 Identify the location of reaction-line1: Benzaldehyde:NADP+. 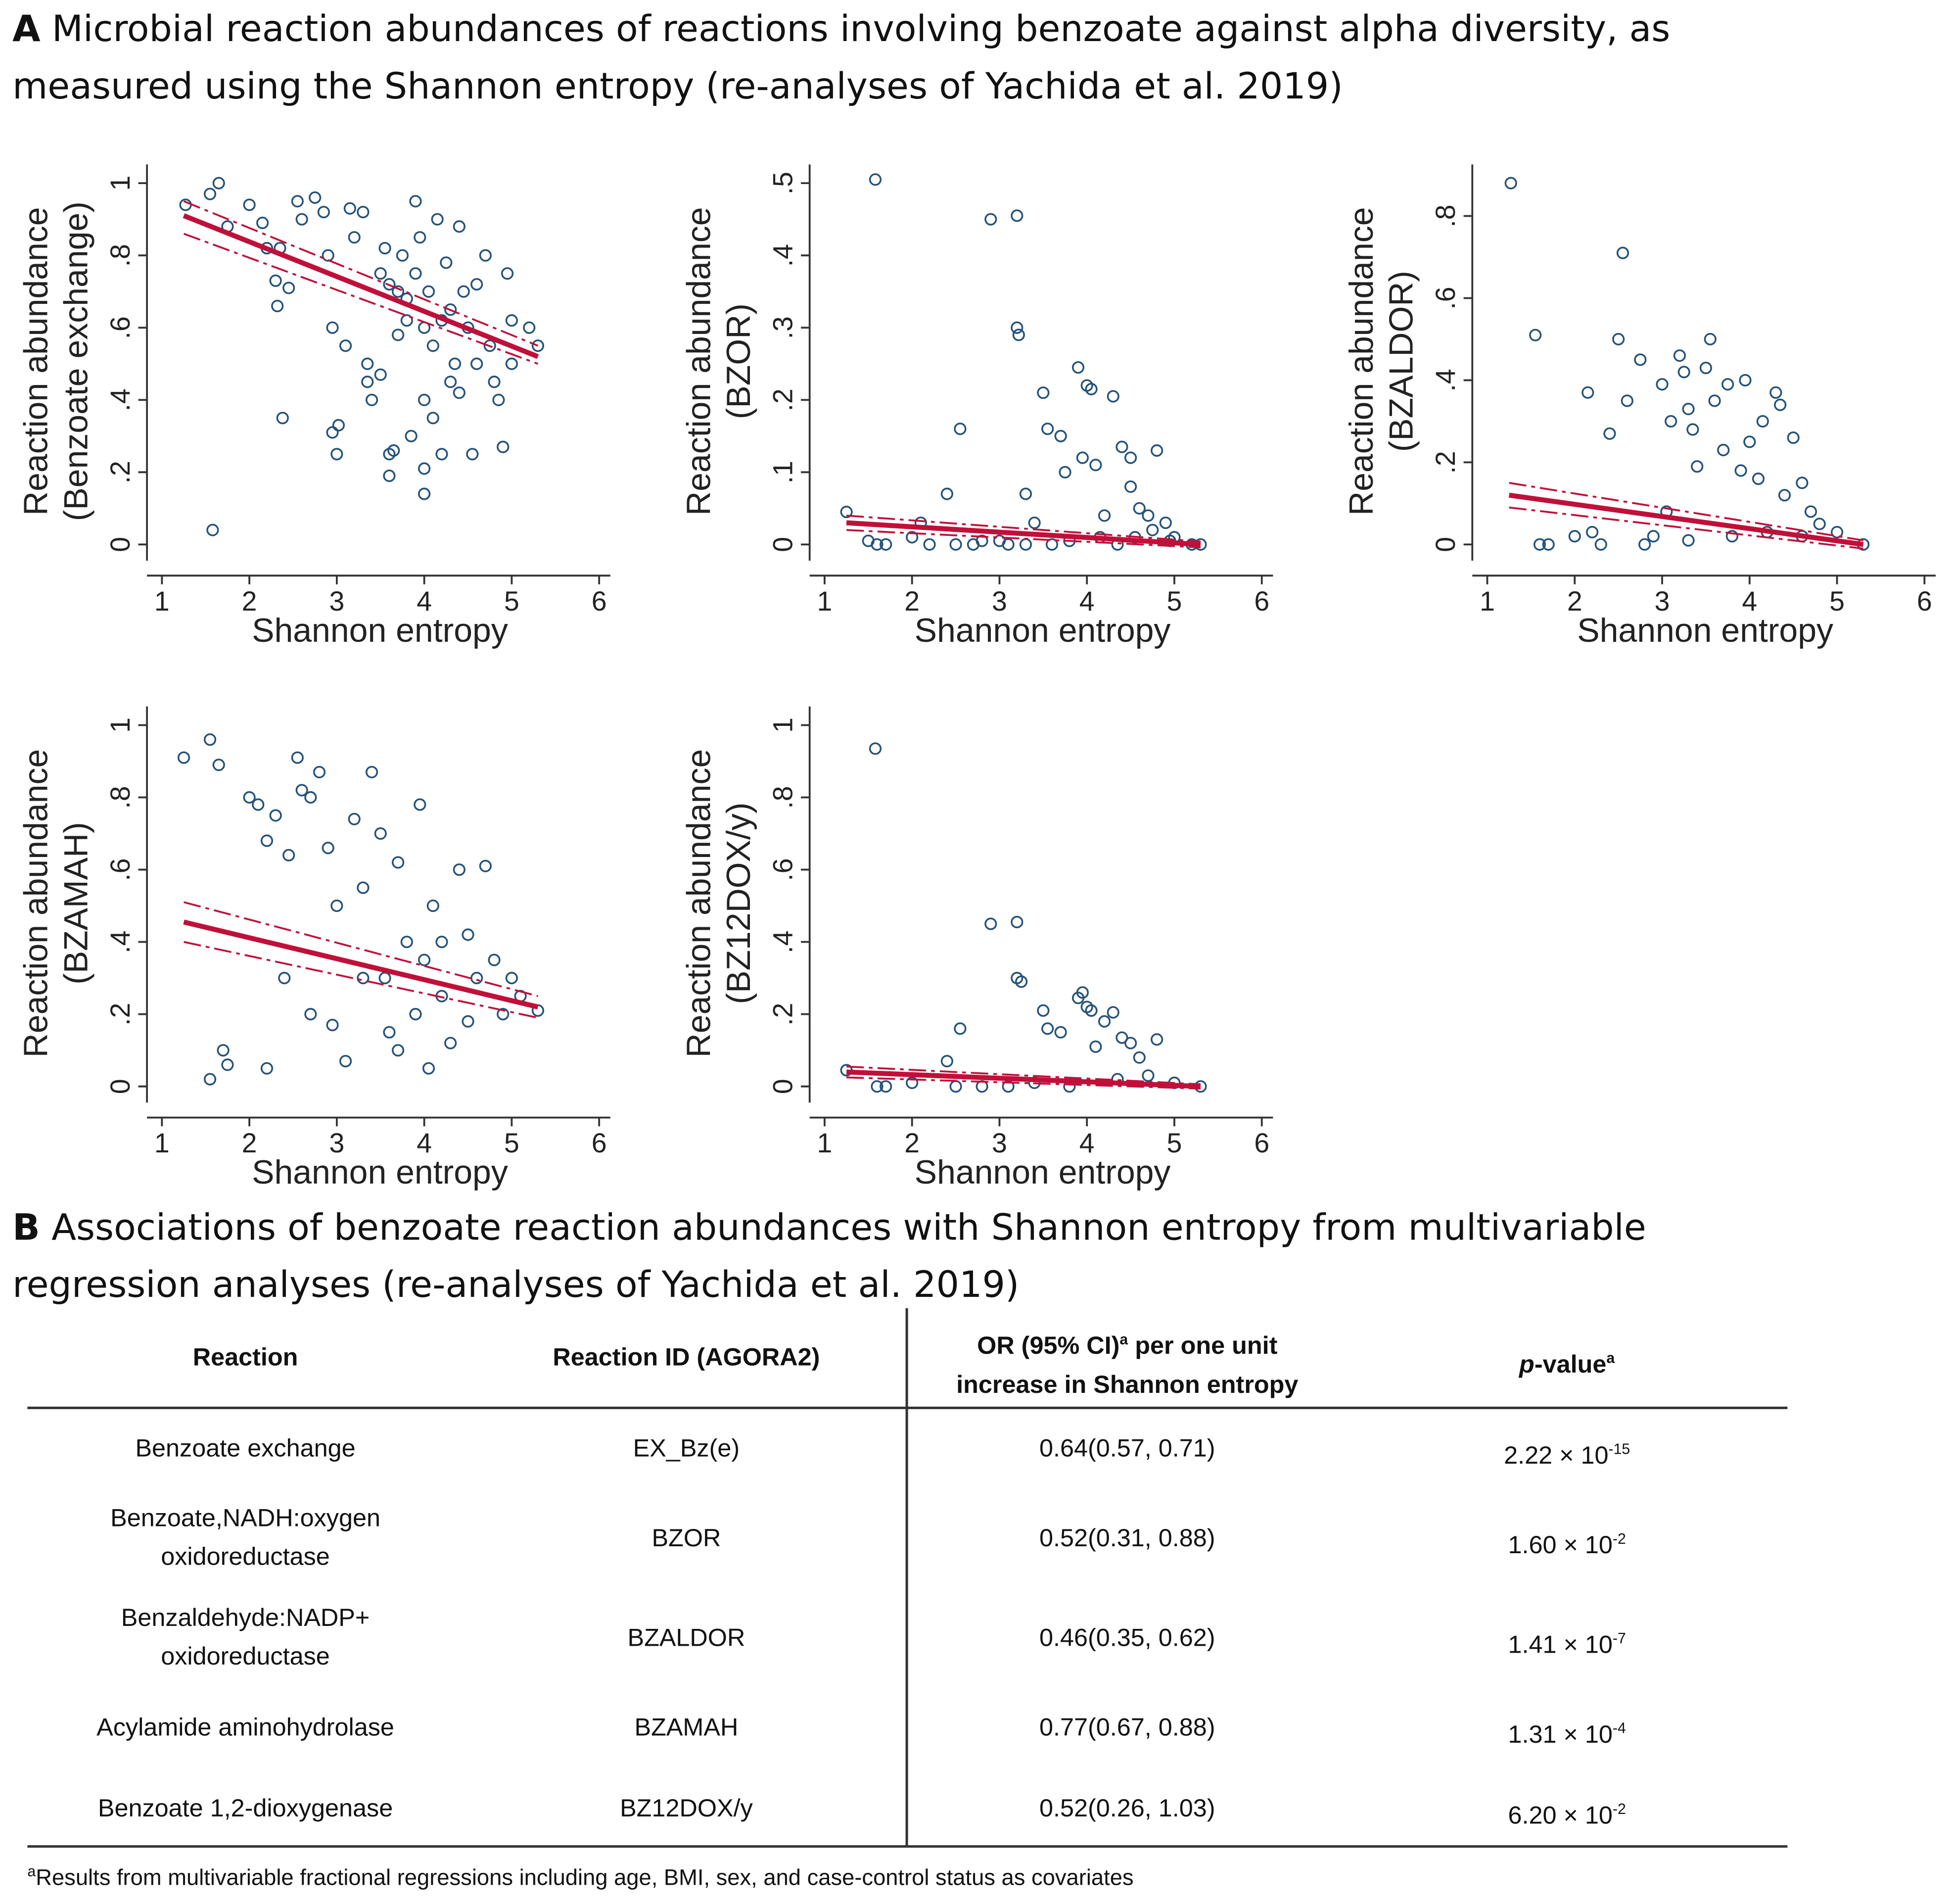
(245, 1618).